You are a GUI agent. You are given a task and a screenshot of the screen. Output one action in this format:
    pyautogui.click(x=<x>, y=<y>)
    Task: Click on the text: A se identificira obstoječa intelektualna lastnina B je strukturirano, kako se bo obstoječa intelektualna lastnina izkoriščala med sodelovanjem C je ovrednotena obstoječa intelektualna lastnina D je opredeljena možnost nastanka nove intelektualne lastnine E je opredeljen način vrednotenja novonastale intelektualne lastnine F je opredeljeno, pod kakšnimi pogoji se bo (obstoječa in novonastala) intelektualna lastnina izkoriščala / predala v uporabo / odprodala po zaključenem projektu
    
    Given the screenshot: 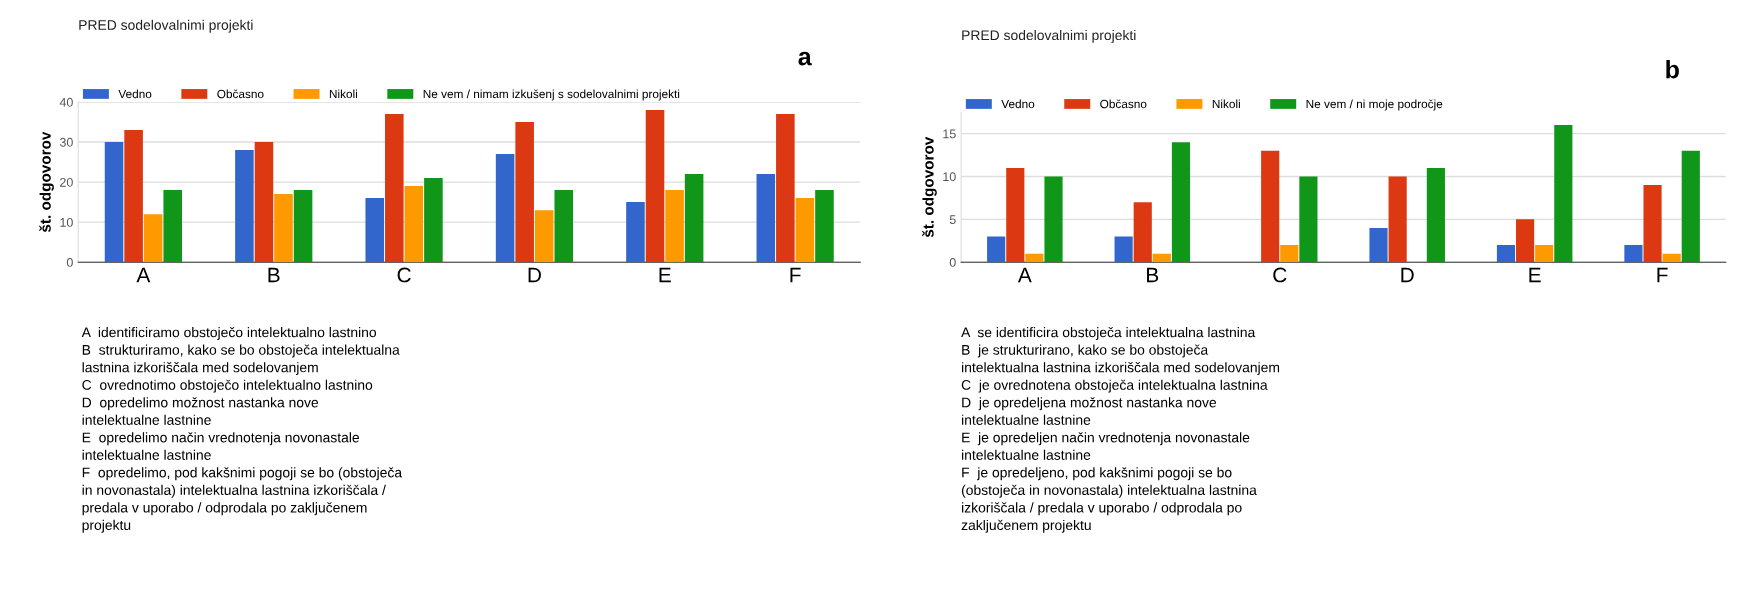 What is the action you would take?
    pyautogui.click(x=1120, y=430)
    